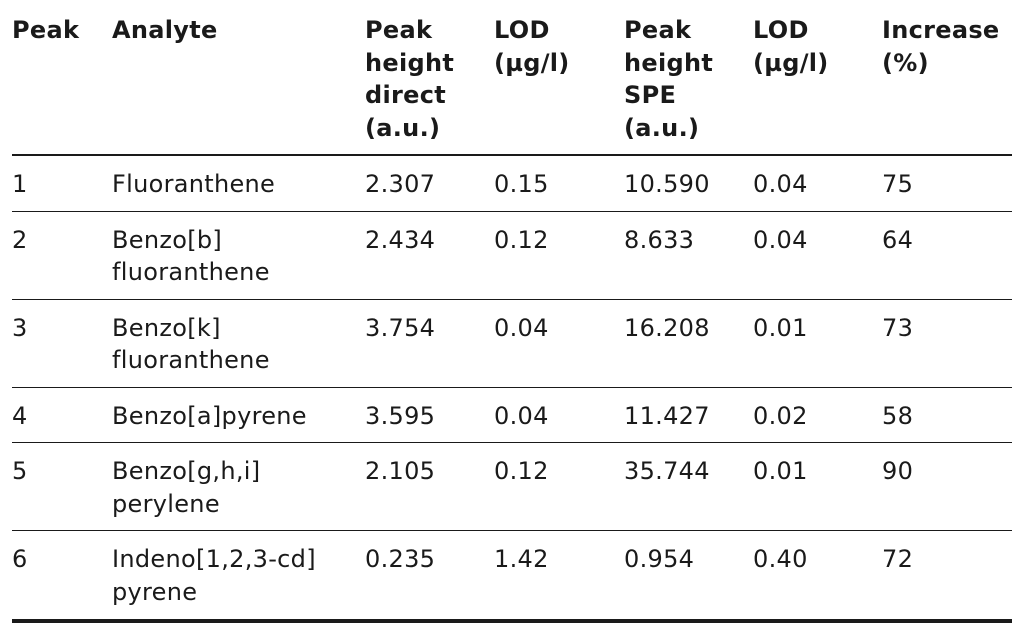 The height and width of the screenshot is (629, 1024). I want to click on header-peak-height-direct: Peak height direct (a.u.), so click(429, 78).